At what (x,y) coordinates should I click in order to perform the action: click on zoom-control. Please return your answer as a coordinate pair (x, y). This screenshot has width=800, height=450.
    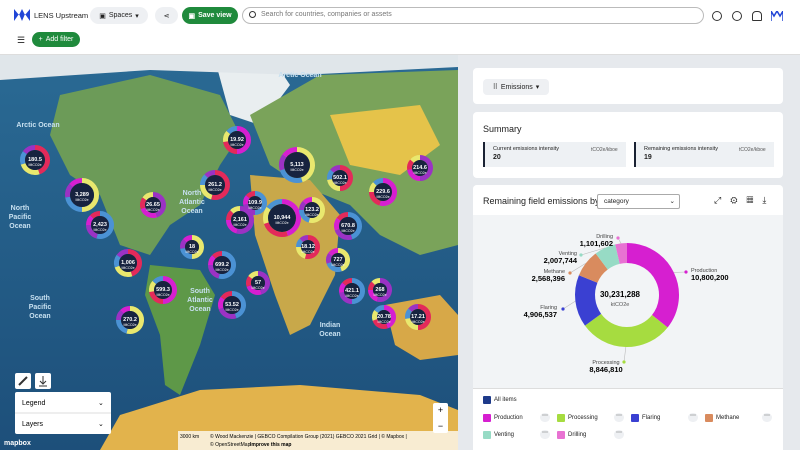
    Looking at the image, I should click on (440, 418).